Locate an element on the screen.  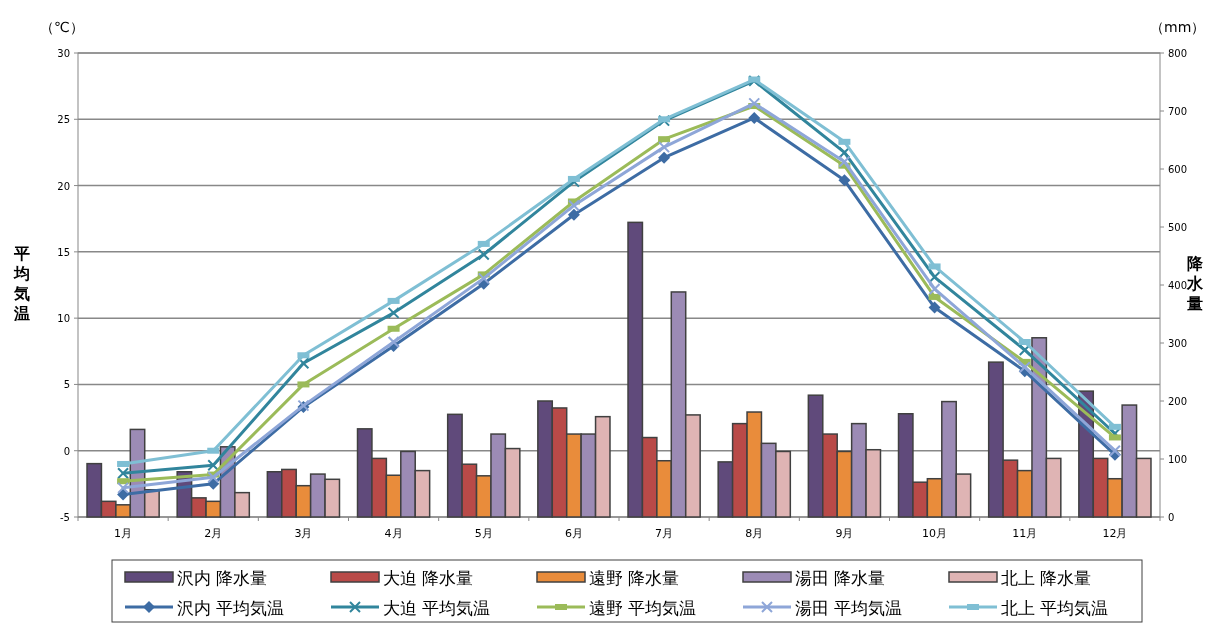
x-tick-label: 12月 is located at coordinates (1115, 533).